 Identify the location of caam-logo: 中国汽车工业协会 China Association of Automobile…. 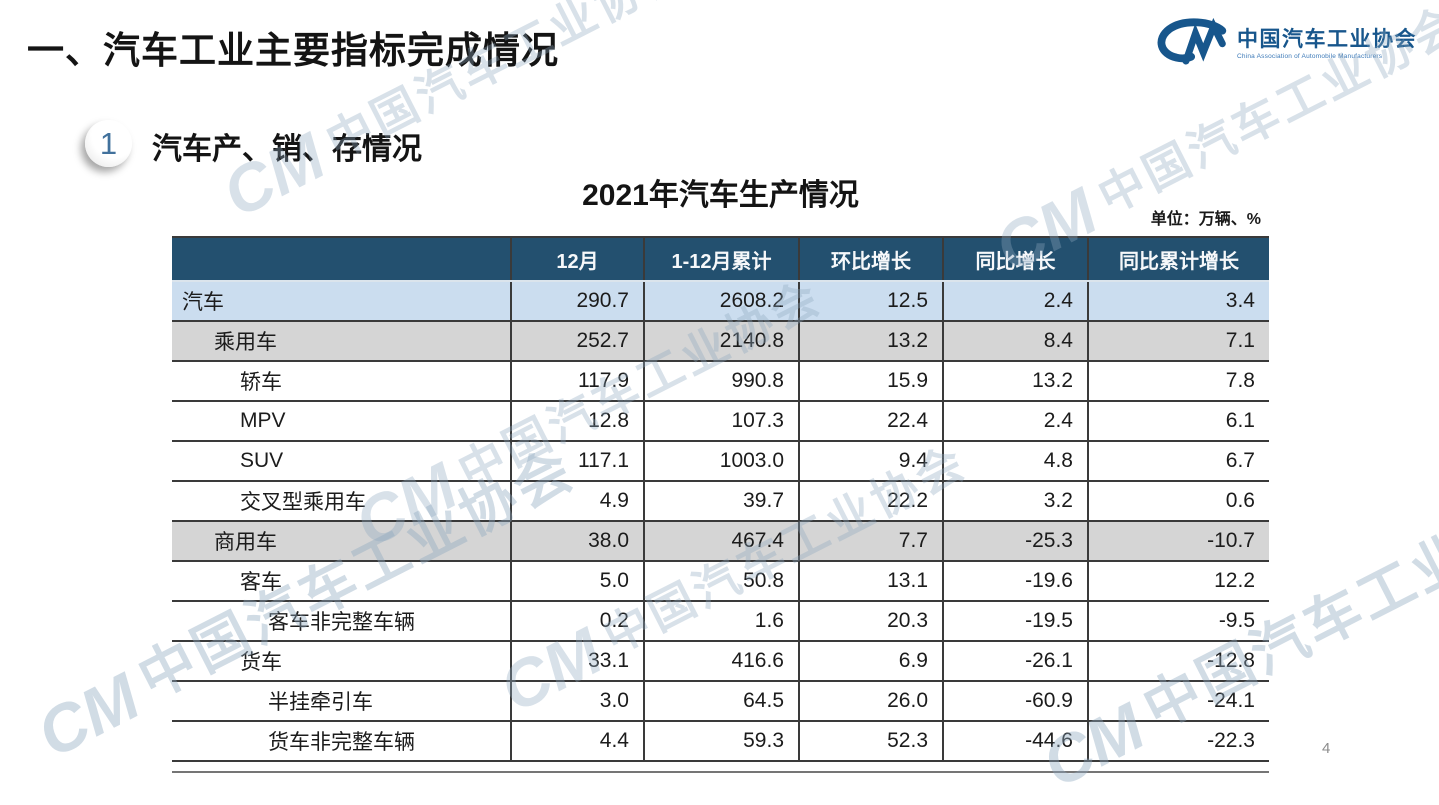
(1285, 44).